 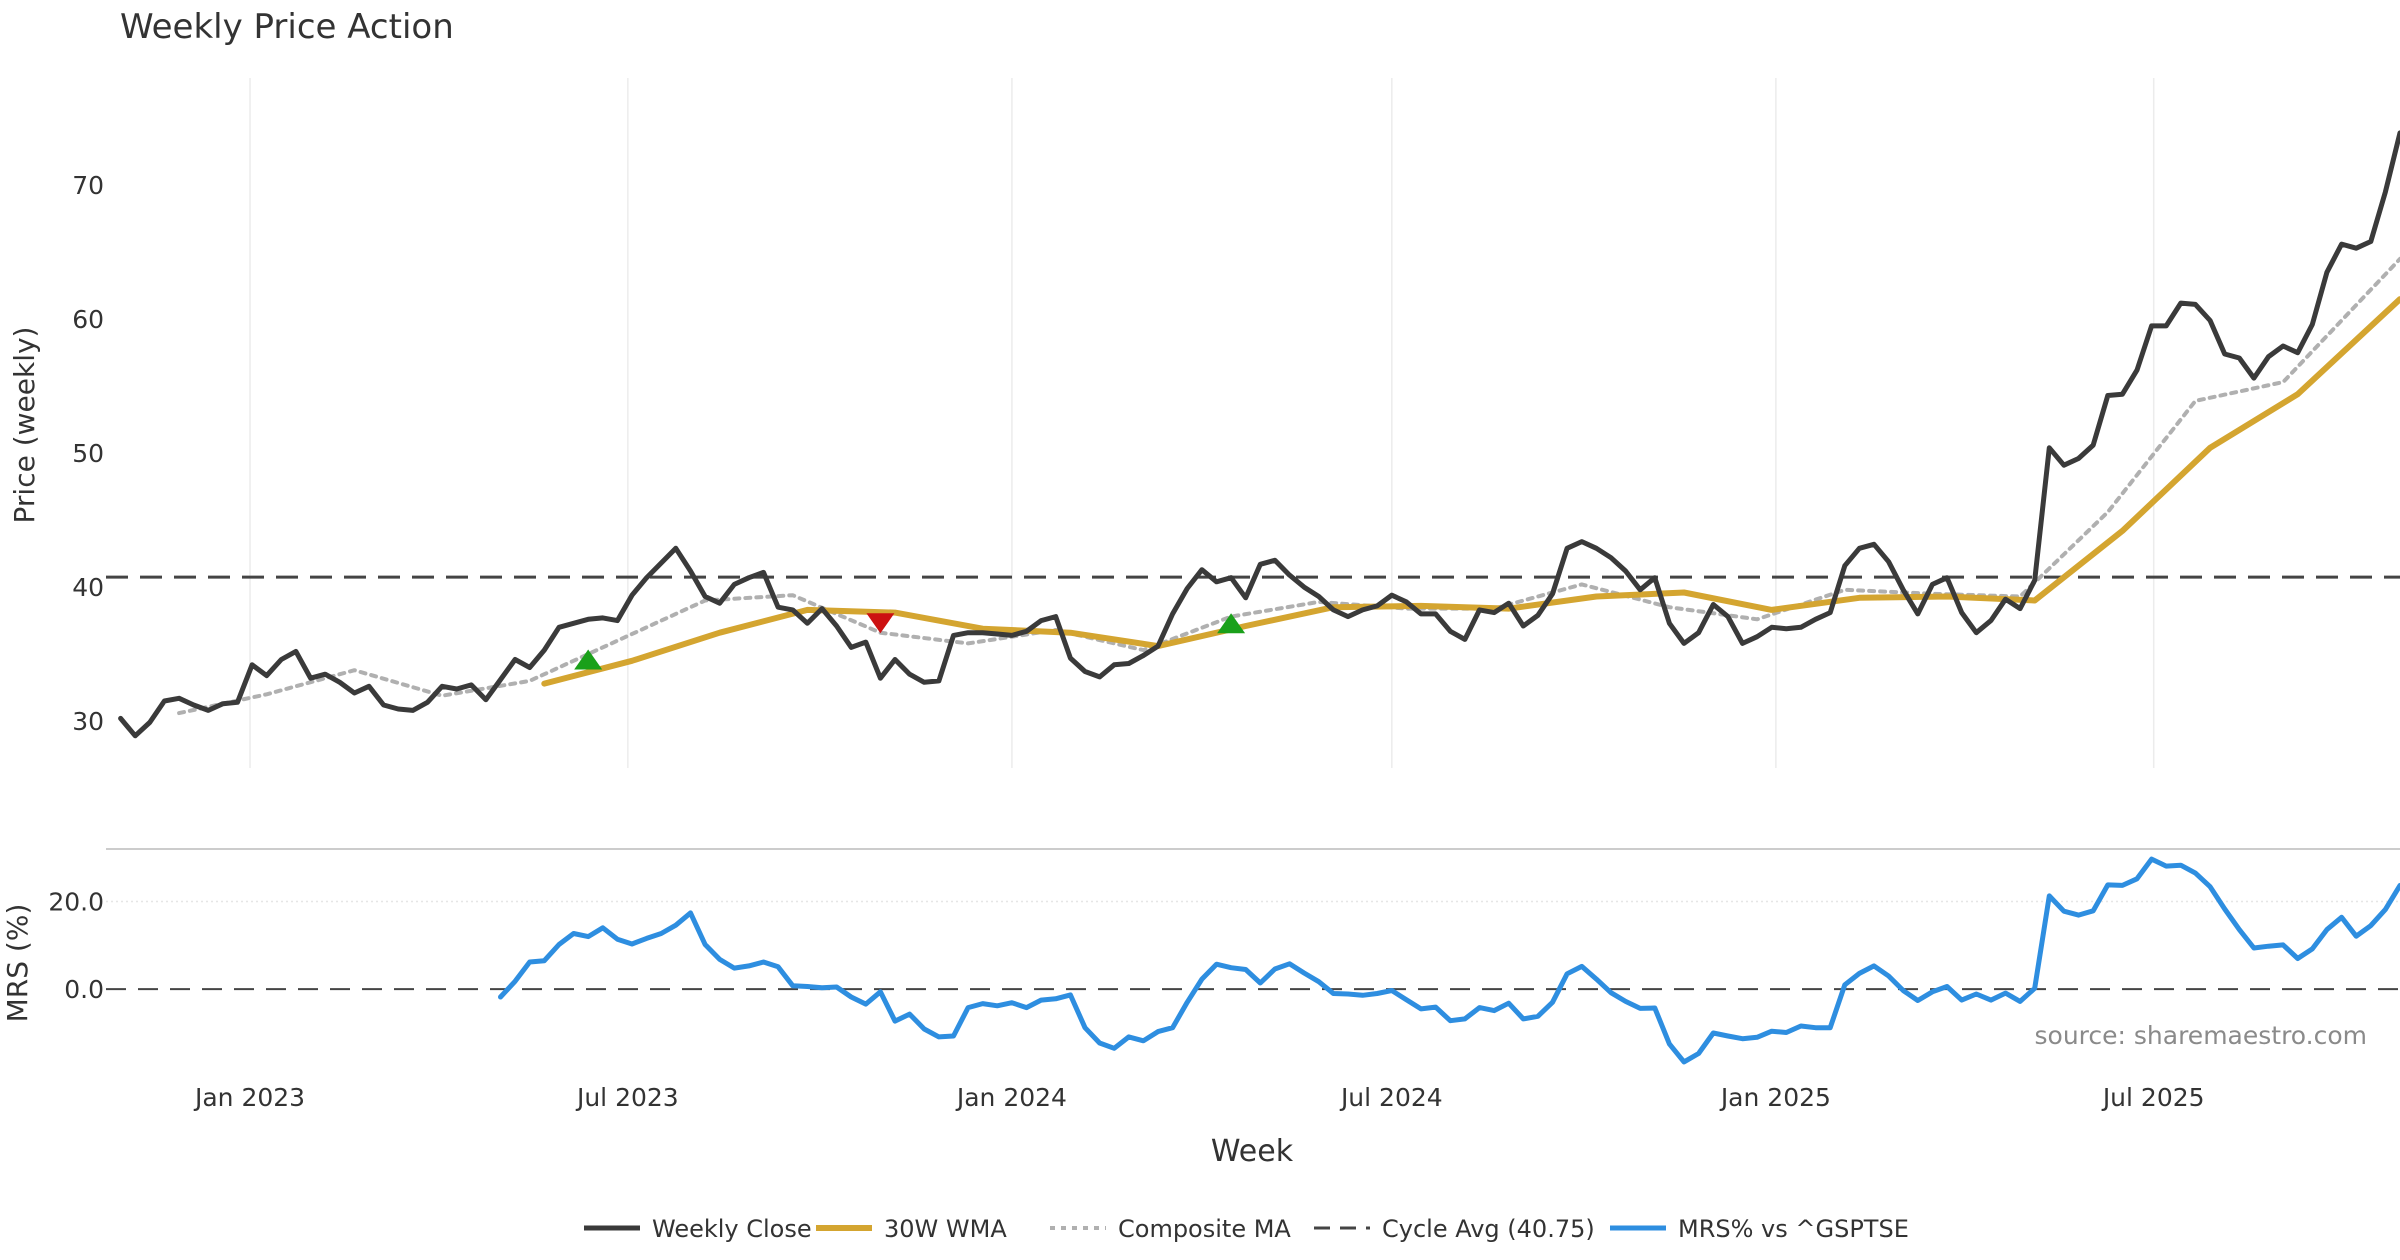 I want to click on price-y-axis-label: Price (weekly), so click(x=24, y=425).